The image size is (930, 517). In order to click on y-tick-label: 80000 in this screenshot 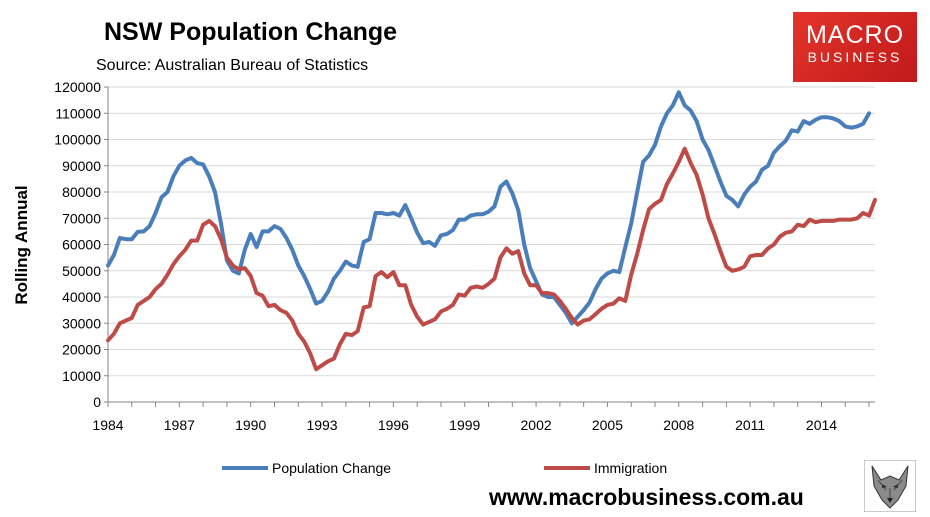, I will do `click(81, 192)`.